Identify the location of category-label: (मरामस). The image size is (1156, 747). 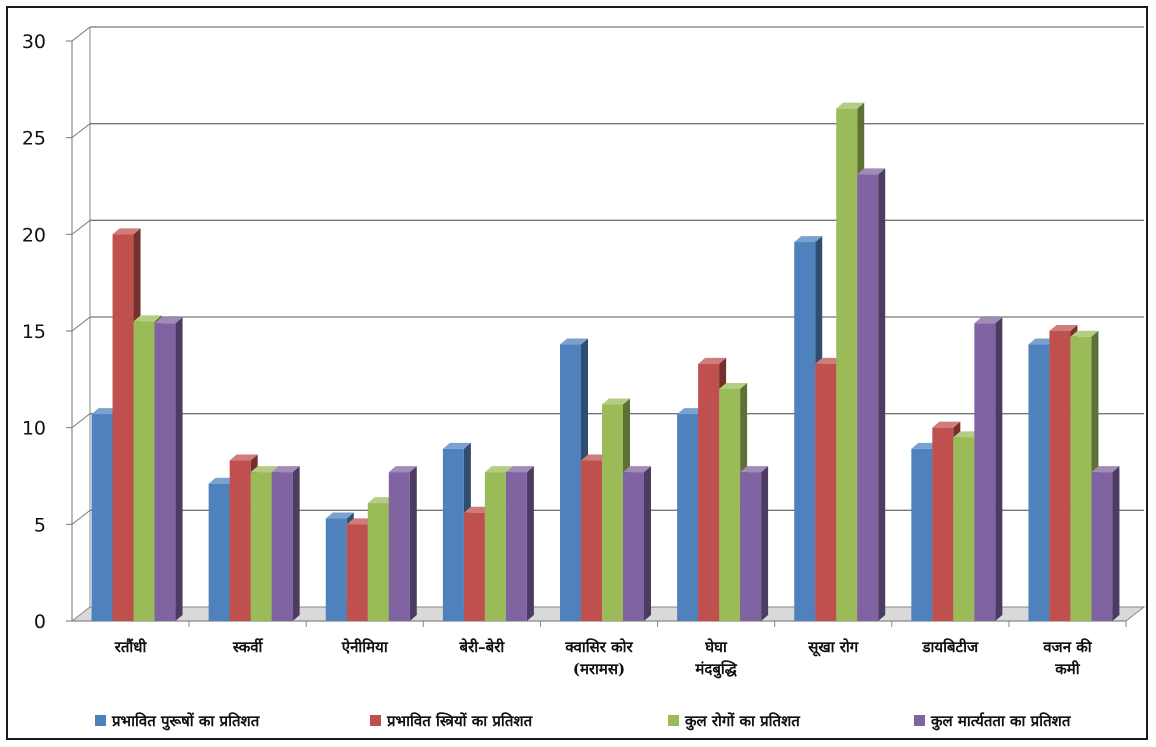
(599, 669).